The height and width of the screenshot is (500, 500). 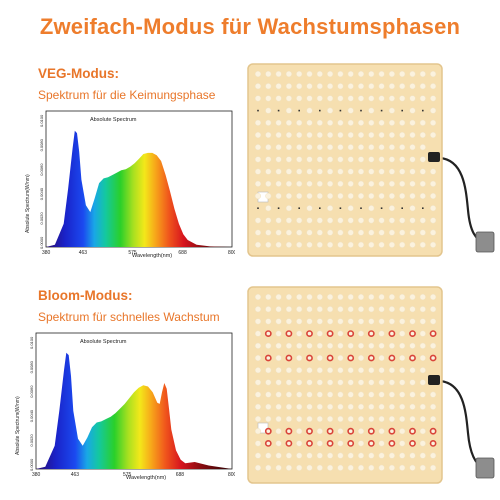 I want to click on x-tick-label: 575, so click(x=127, y=475).